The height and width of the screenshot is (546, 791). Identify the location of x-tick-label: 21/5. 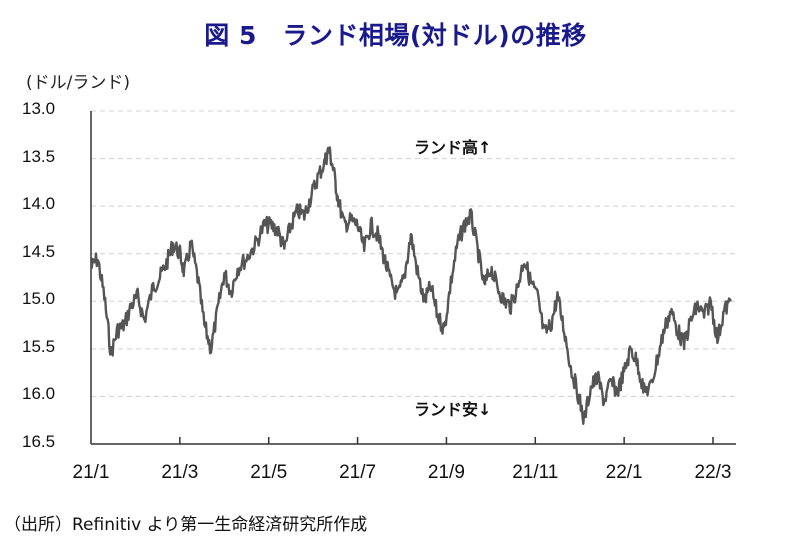
(269, 472).